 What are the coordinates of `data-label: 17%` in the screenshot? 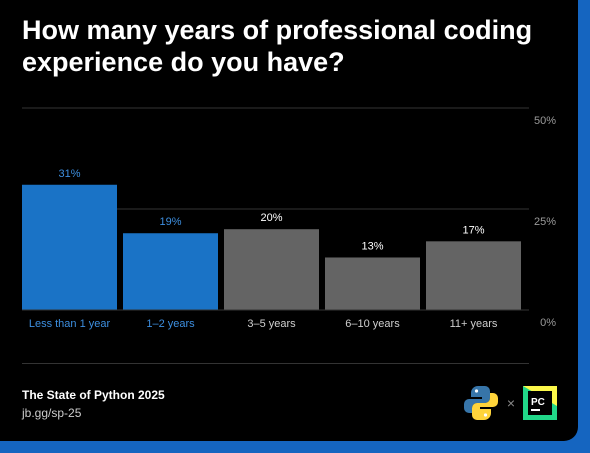 It's located at (473, 230).